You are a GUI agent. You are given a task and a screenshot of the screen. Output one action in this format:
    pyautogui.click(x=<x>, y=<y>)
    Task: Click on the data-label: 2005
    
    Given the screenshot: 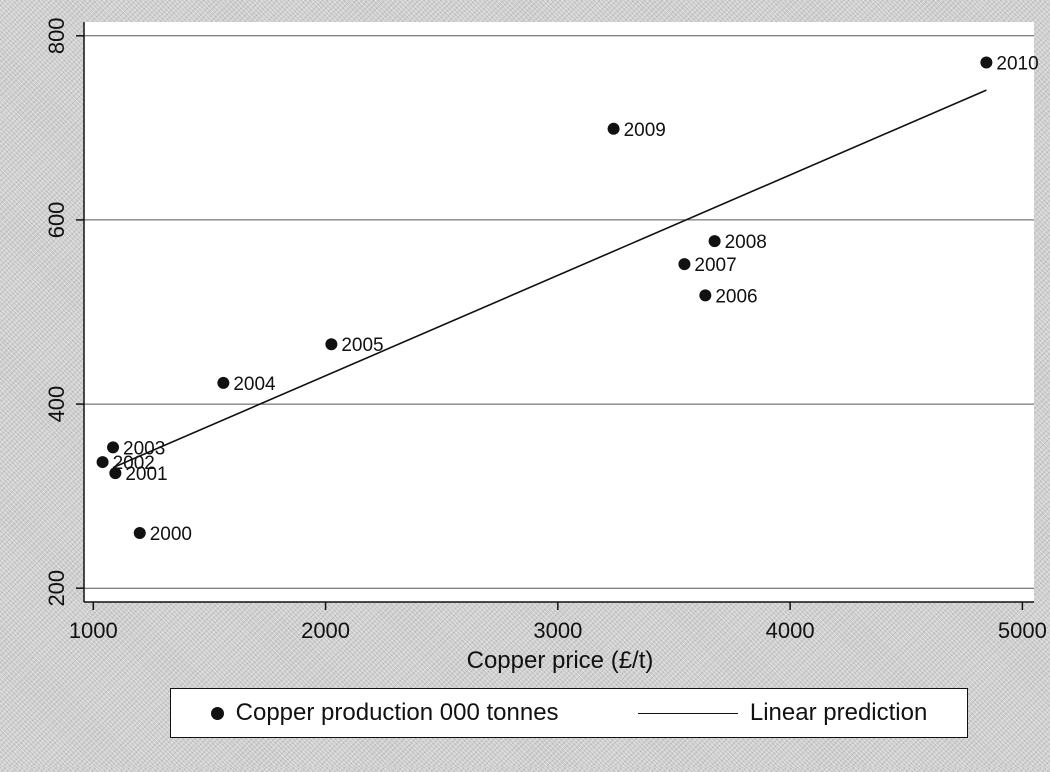 What is the action you would take?
    pyautogui.click(x=362, y=345)
    